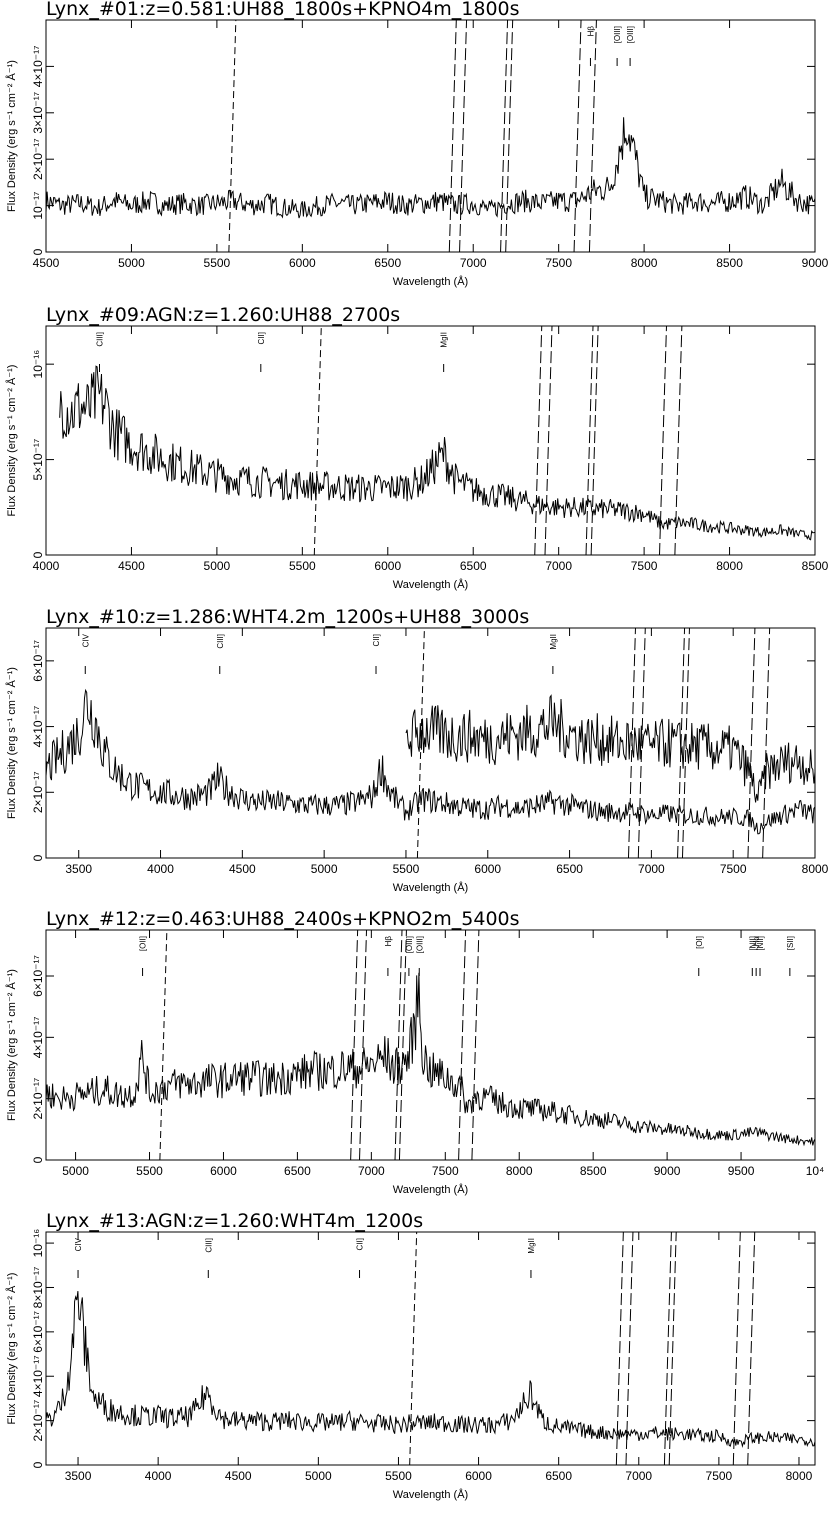 The image size is (831, 1513). What do you see at coordinates (220, 641) in the screenshot?
I see `emission-line-label: CIII]` at bounding box center [220, 641].